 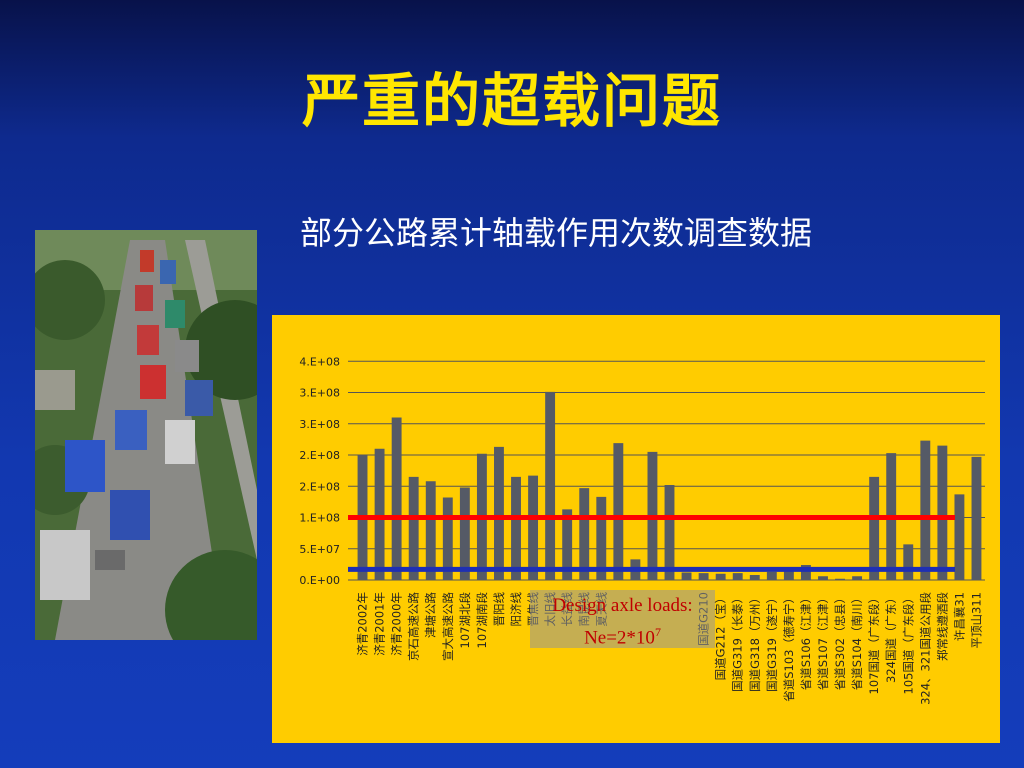 I want to click on category-label: 107湖北段, so click(x=465, y=620).